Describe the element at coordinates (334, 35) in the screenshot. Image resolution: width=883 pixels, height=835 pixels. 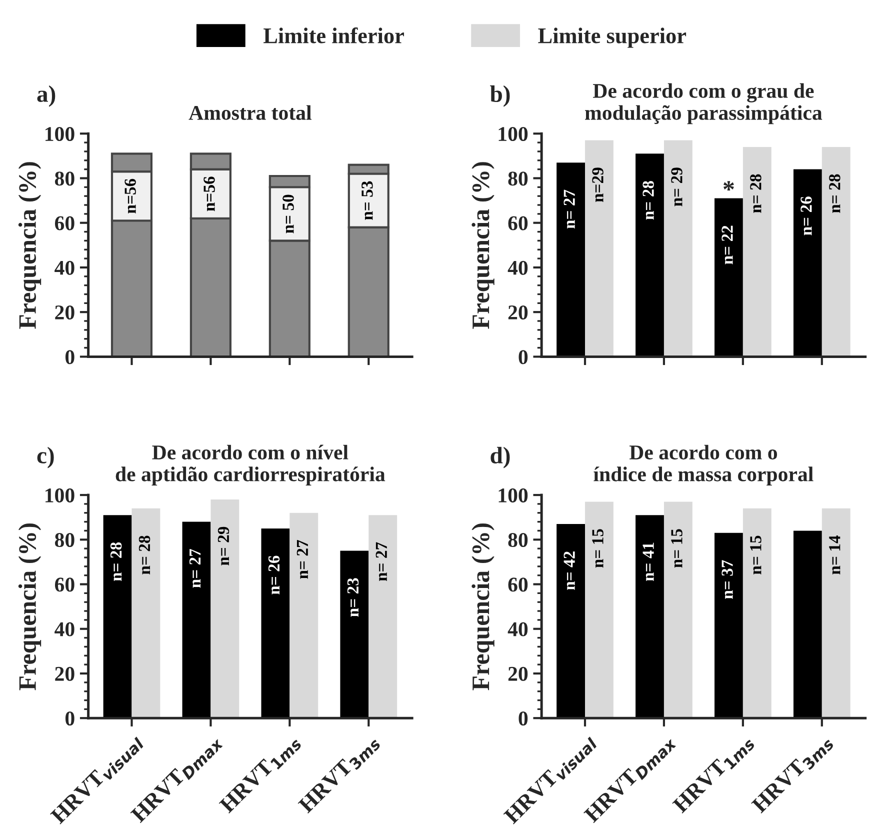
I see `legend-label: Limite inferior` at that location.